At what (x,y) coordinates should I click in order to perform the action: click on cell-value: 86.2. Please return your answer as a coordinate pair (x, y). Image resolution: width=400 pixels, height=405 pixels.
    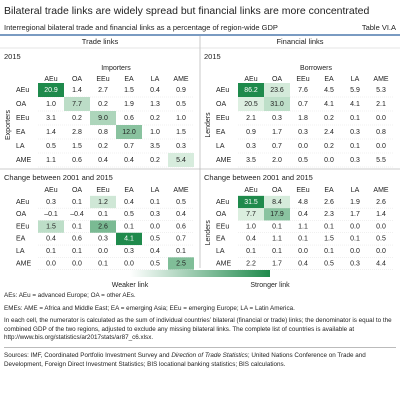
    Looking at the image, I should click on (251, 90).